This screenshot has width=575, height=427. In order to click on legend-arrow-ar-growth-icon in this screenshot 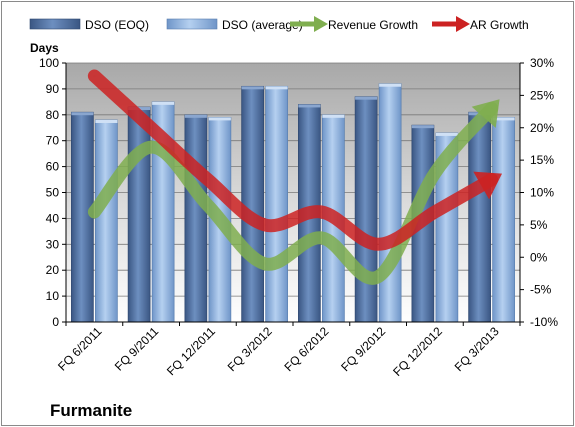, I will do `click(451, 24)`.